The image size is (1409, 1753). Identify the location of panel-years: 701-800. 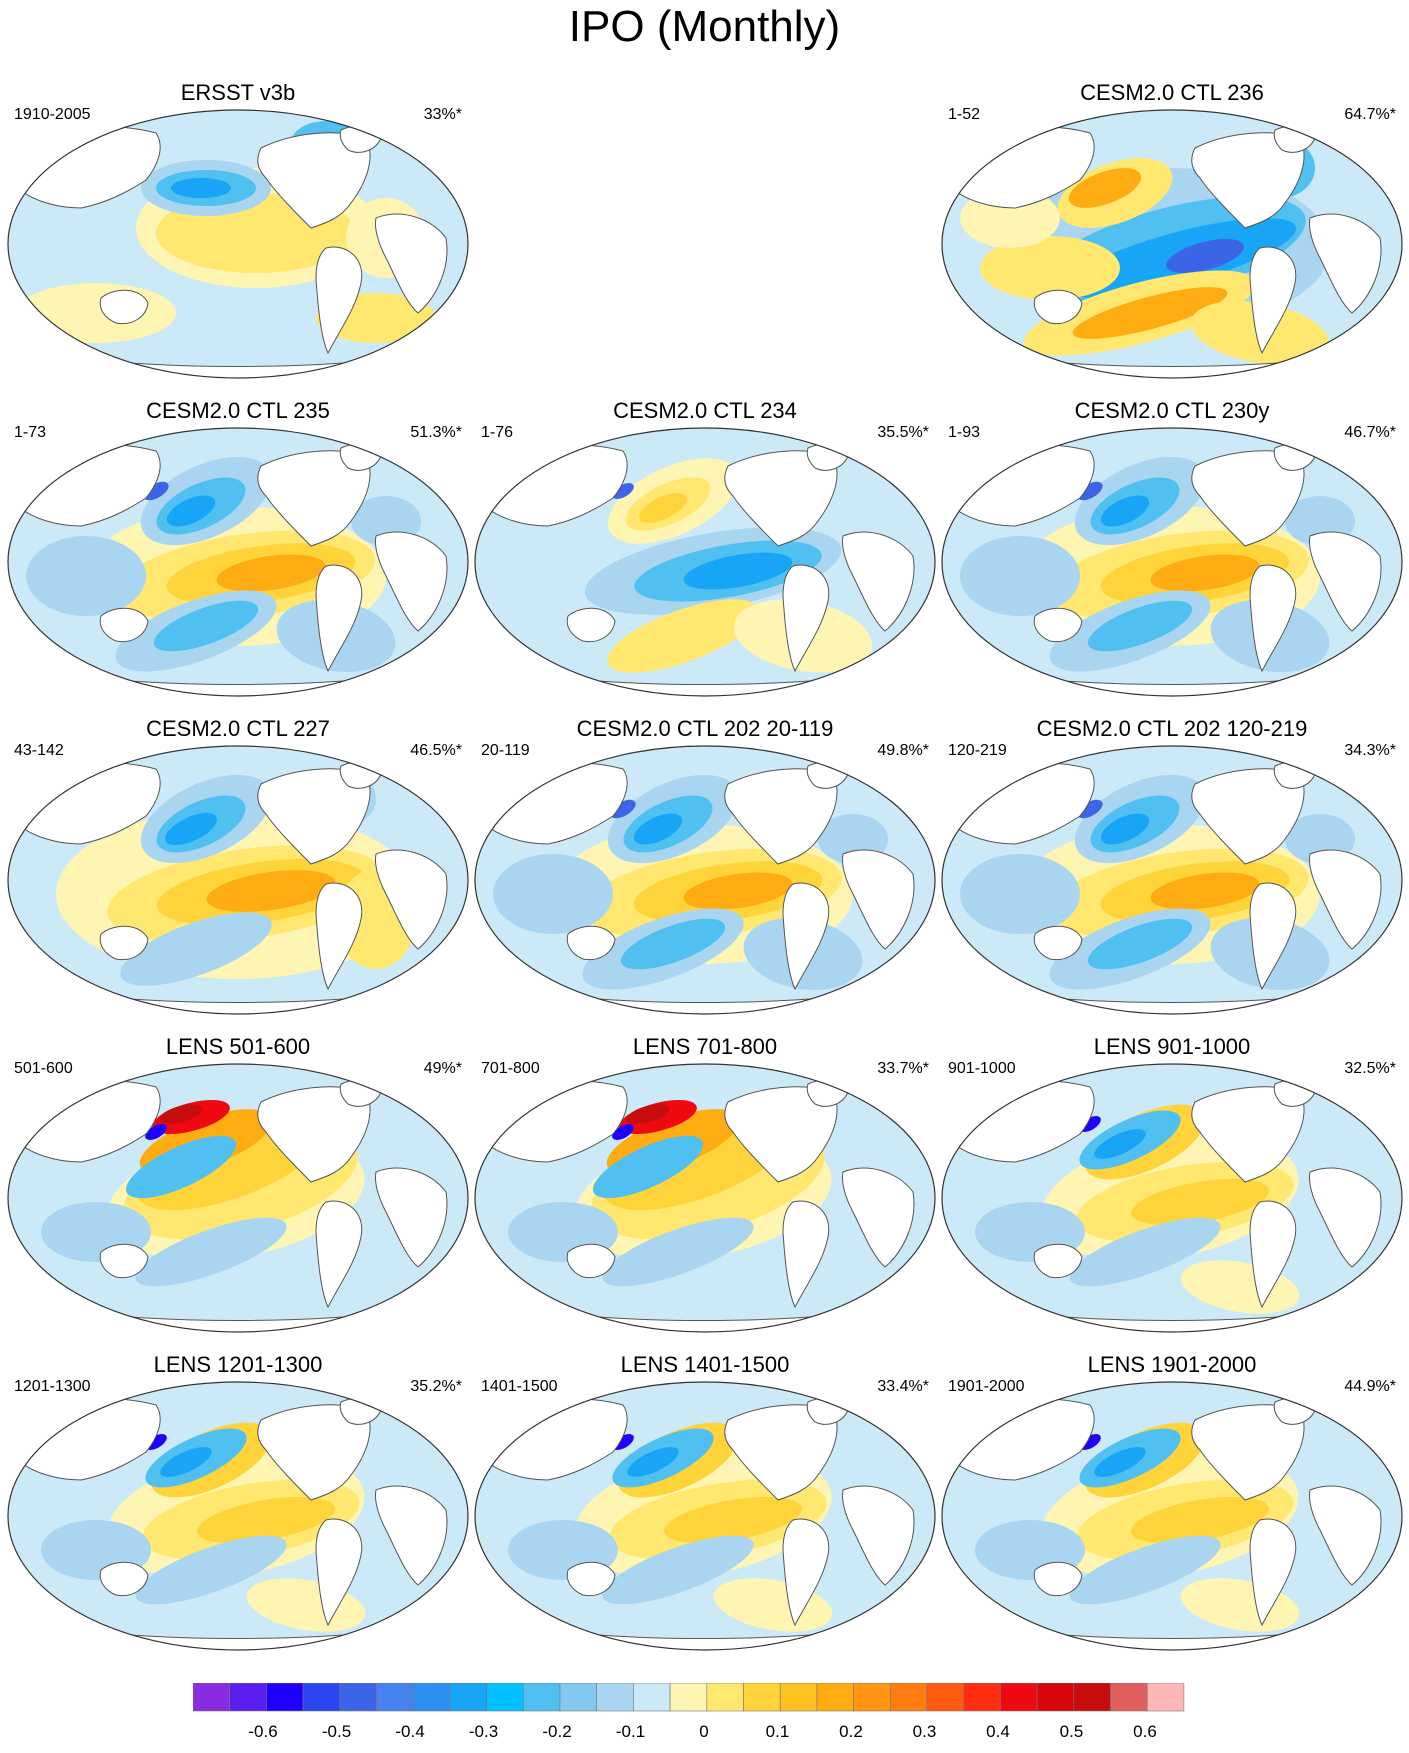
(510, 1068).